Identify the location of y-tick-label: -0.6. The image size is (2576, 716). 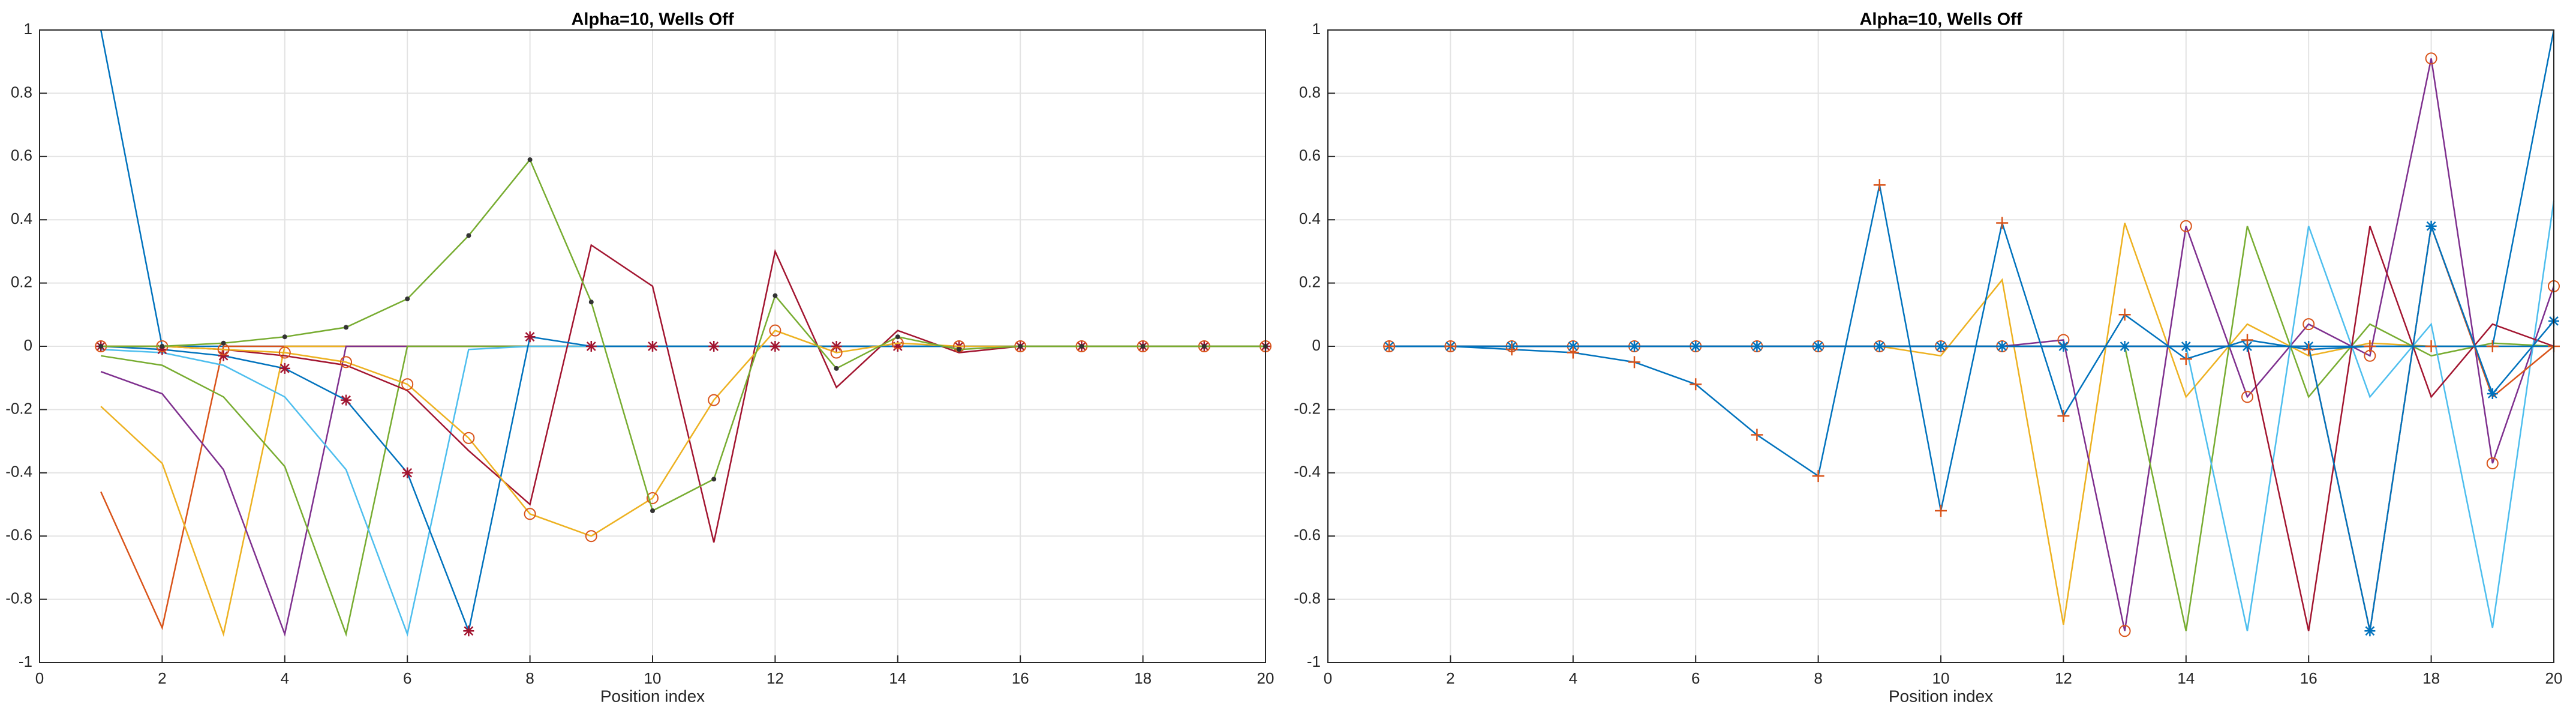
(18, 535).